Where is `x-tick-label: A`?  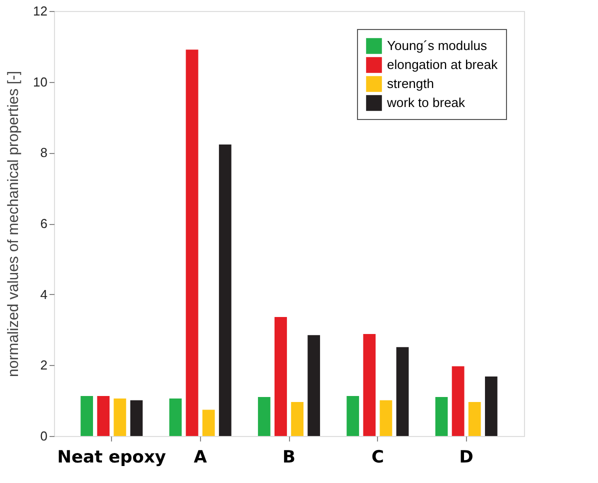 x-tick-label: A is located at coordinates (201, 458).